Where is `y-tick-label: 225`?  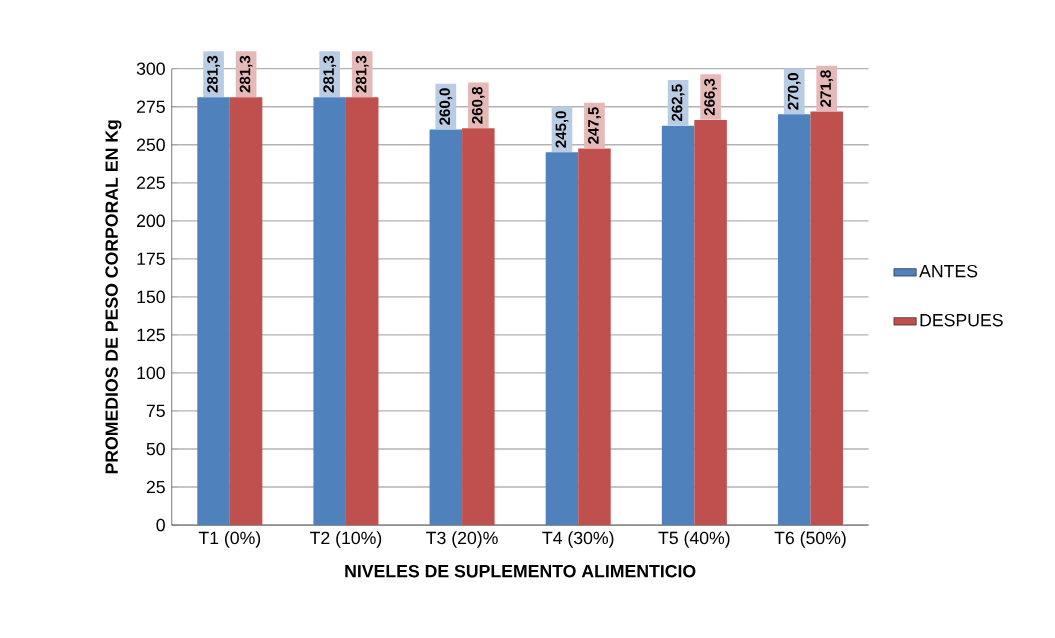 y-tick-label: 225 is located at coordinates (151, 183).